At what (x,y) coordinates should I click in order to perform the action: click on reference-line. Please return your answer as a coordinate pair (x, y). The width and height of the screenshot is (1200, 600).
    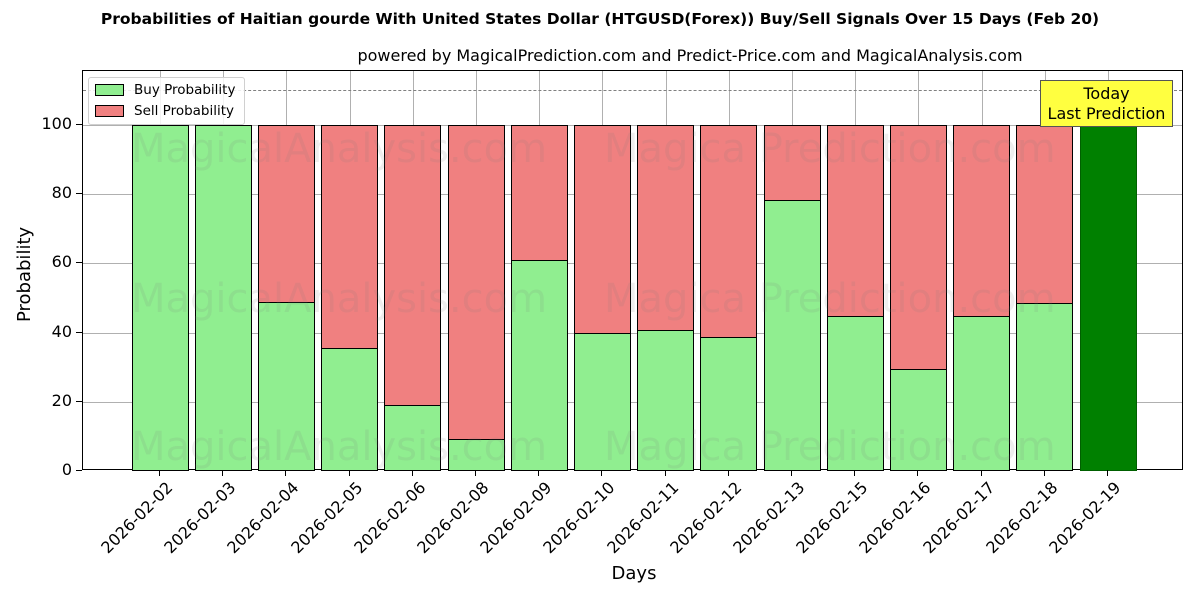
    Looking at the image, I should click on (632, 91).